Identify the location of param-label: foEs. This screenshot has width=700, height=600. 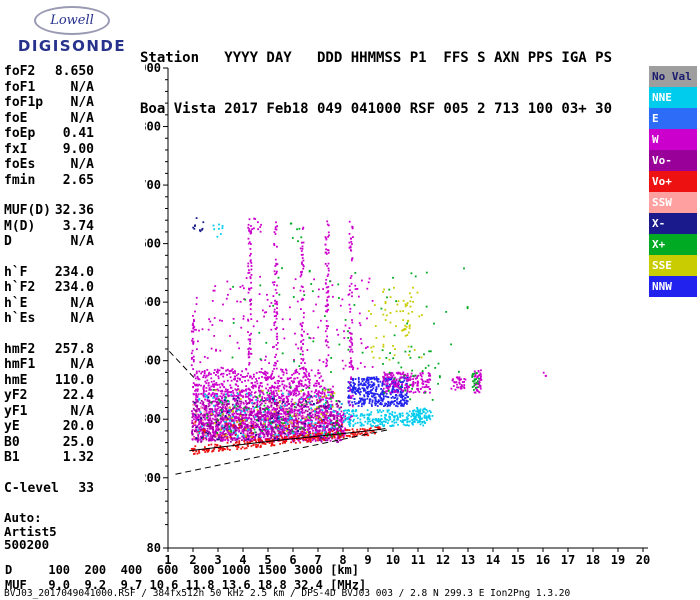
(20, 165).